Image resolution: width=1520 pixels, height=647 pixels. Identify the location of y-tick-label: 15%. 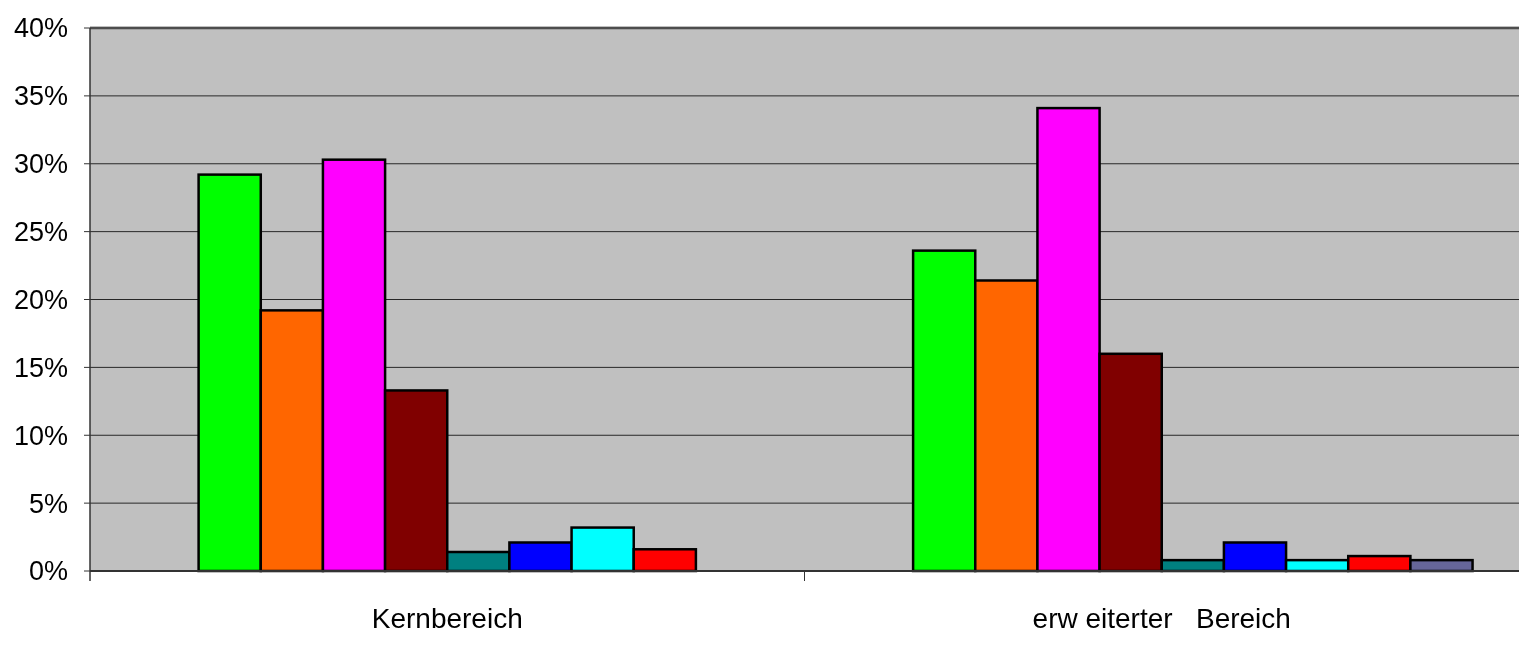
(40, 367).